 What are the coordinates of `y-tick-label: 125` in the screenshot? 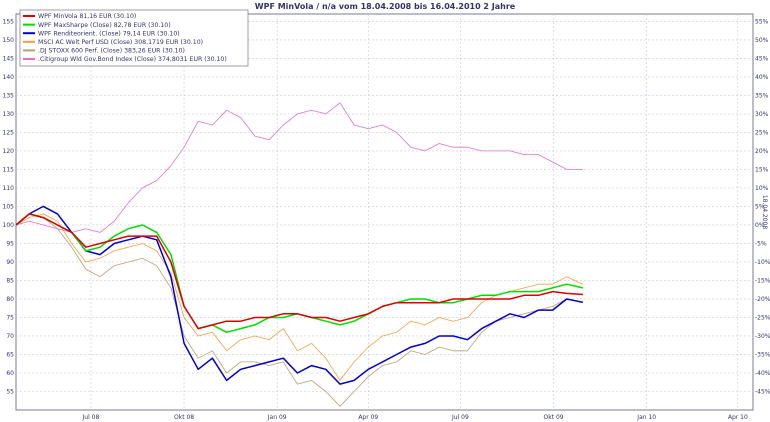 It's located at (9, 132).